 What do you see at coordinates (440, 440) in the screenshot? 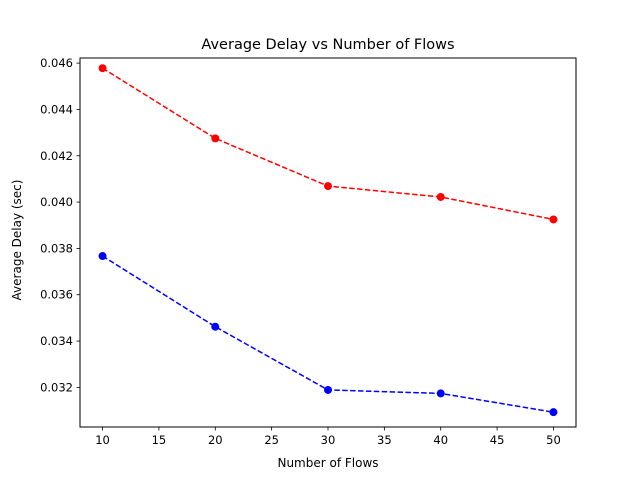
I see `x-tick-label: 40` at bounding box center [440, 440].